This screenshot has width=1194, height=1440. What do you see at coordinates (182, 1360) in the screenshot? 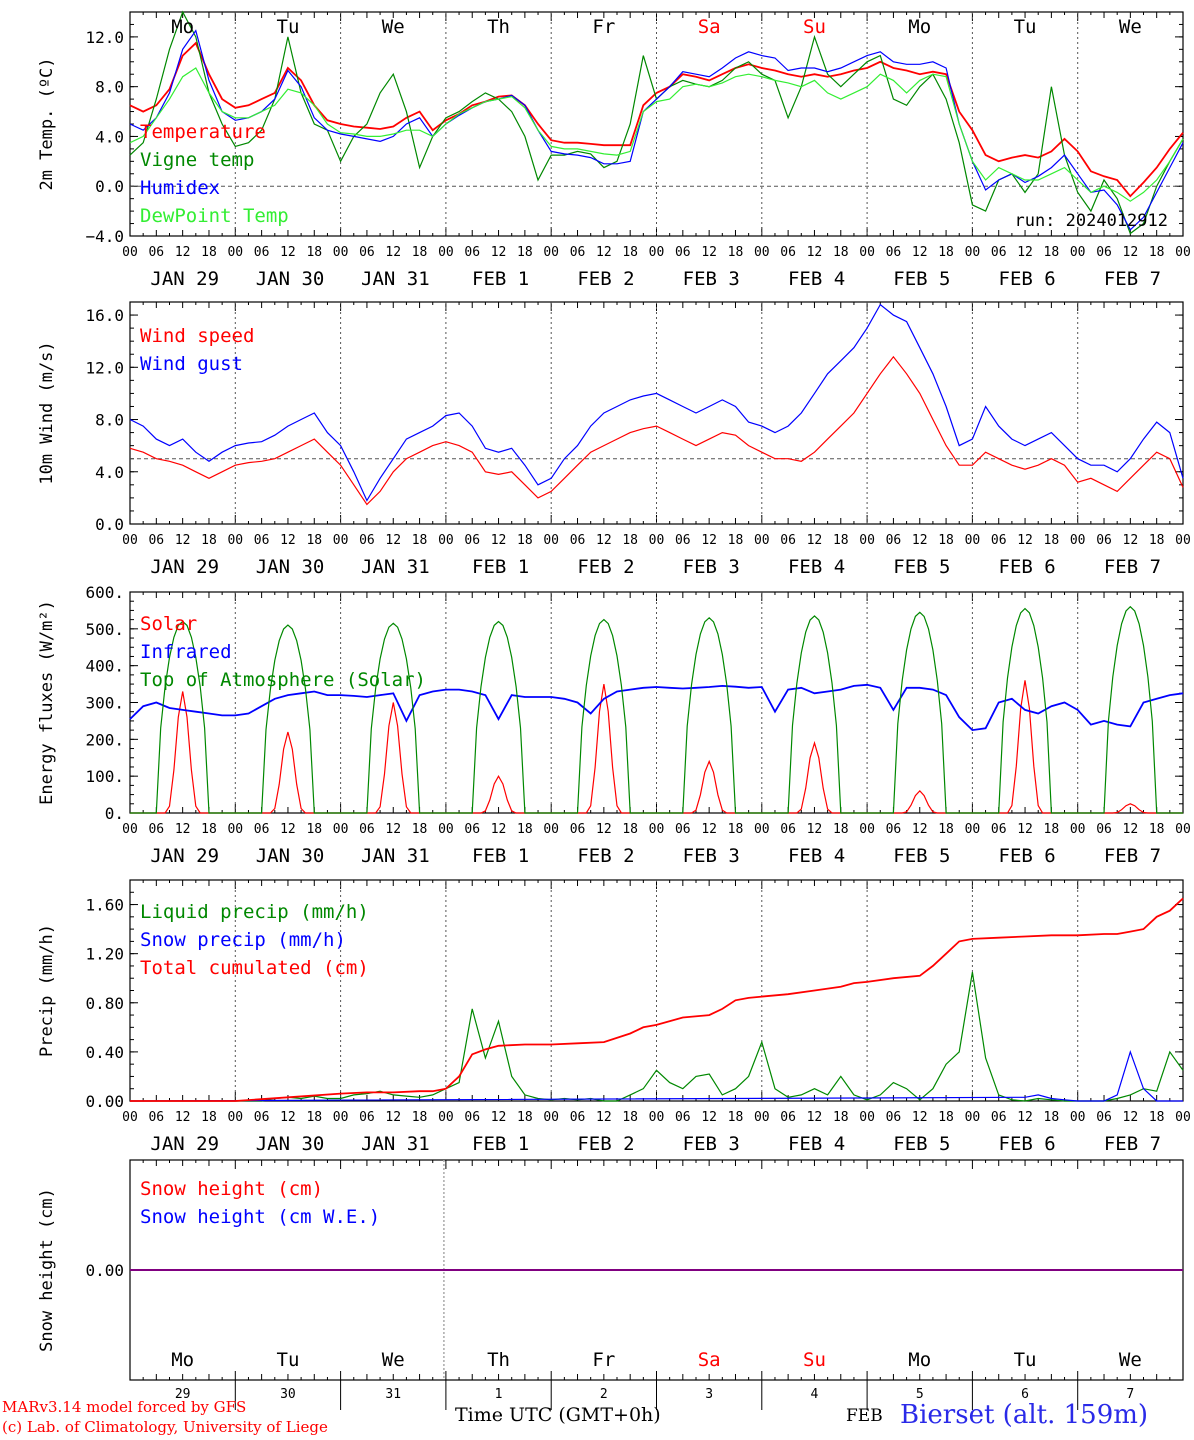
I see `weekday-label-bottom: Mo` at bounding box center [182, 1360].